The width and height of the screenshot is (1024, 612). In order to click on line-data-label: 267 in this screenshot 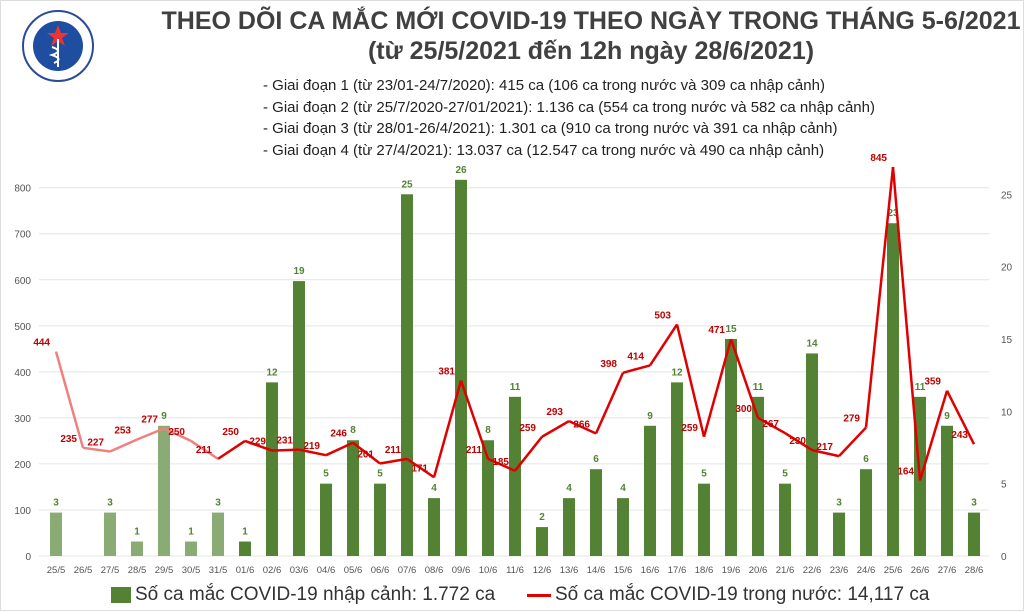, I will do `click(770, 424)`.